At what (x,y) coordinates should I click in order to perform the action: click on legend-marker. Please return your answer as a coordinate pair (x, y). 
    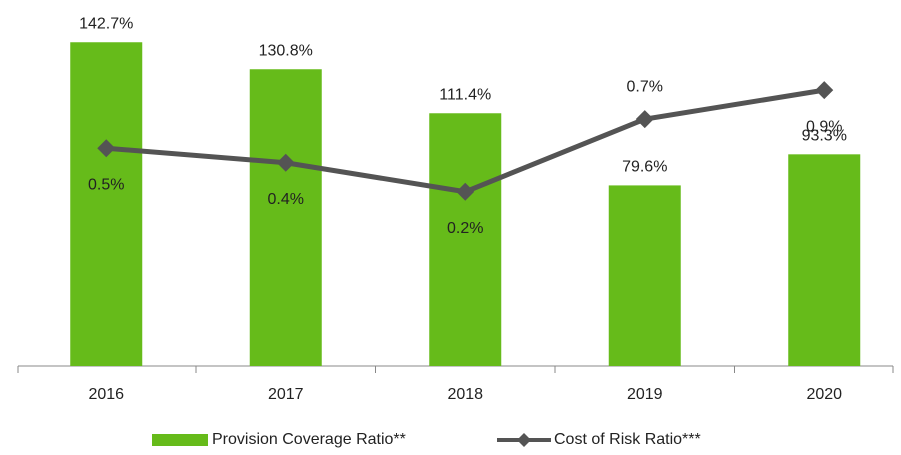
    Looking at the image, I should click on (524, 440).